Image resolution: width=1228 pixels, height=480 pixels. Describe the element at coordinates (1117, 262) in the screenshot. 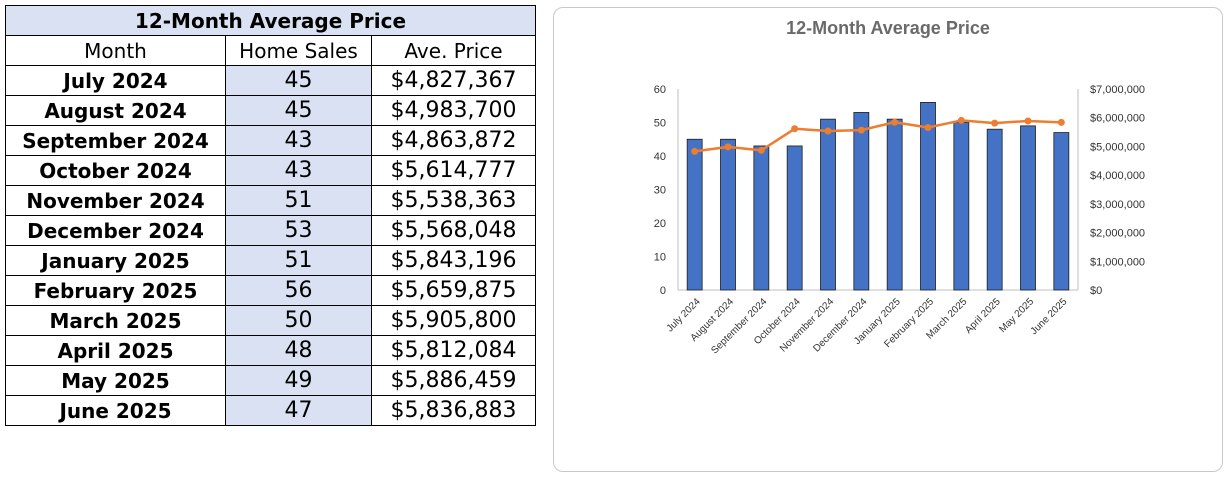

I see `y-tick-label-right: $1,000,000` at that location.